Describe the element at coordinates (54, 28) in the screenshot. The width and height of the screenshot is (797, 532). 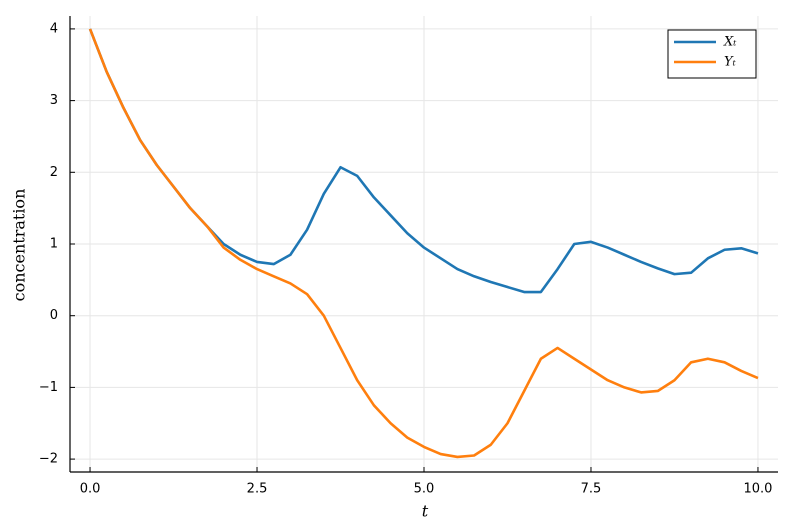
I see `y-tick-label: 4` at that location.